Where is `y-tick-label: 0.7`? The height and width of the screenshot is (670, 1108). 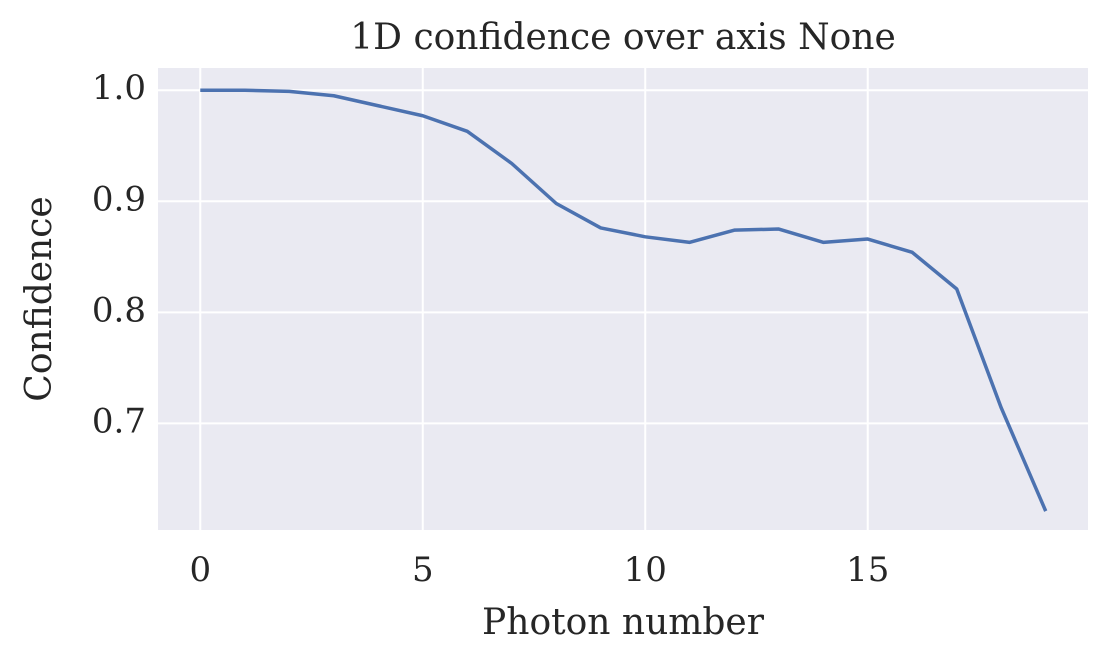
y-tick-label: 0.7 is located at coordinates (119, 421).